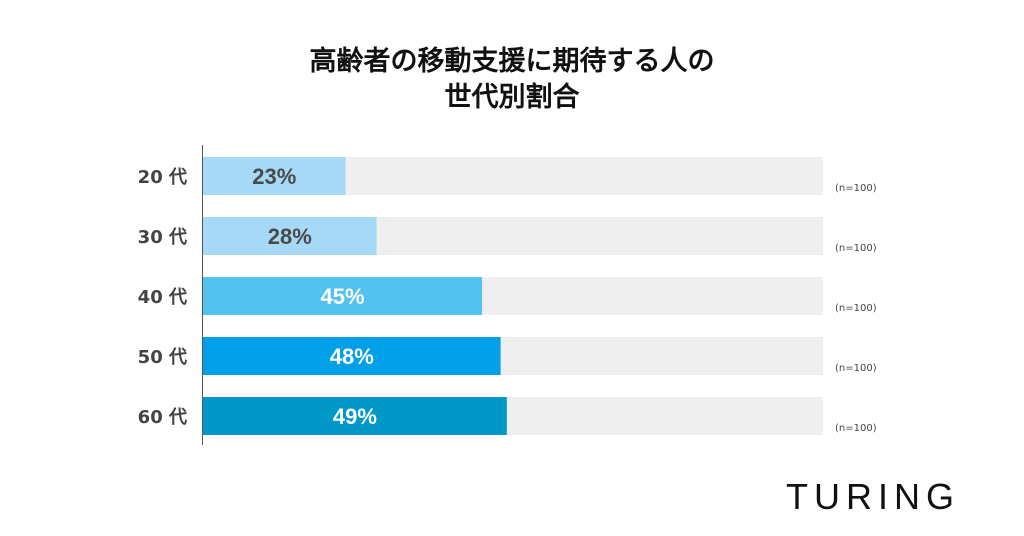 The width and height of the screenshot is (1024, 536). What do you see at coordinates (162, 297) in the screenshot?
I see `category-label: 40 代` at bounding box center [162, 297].